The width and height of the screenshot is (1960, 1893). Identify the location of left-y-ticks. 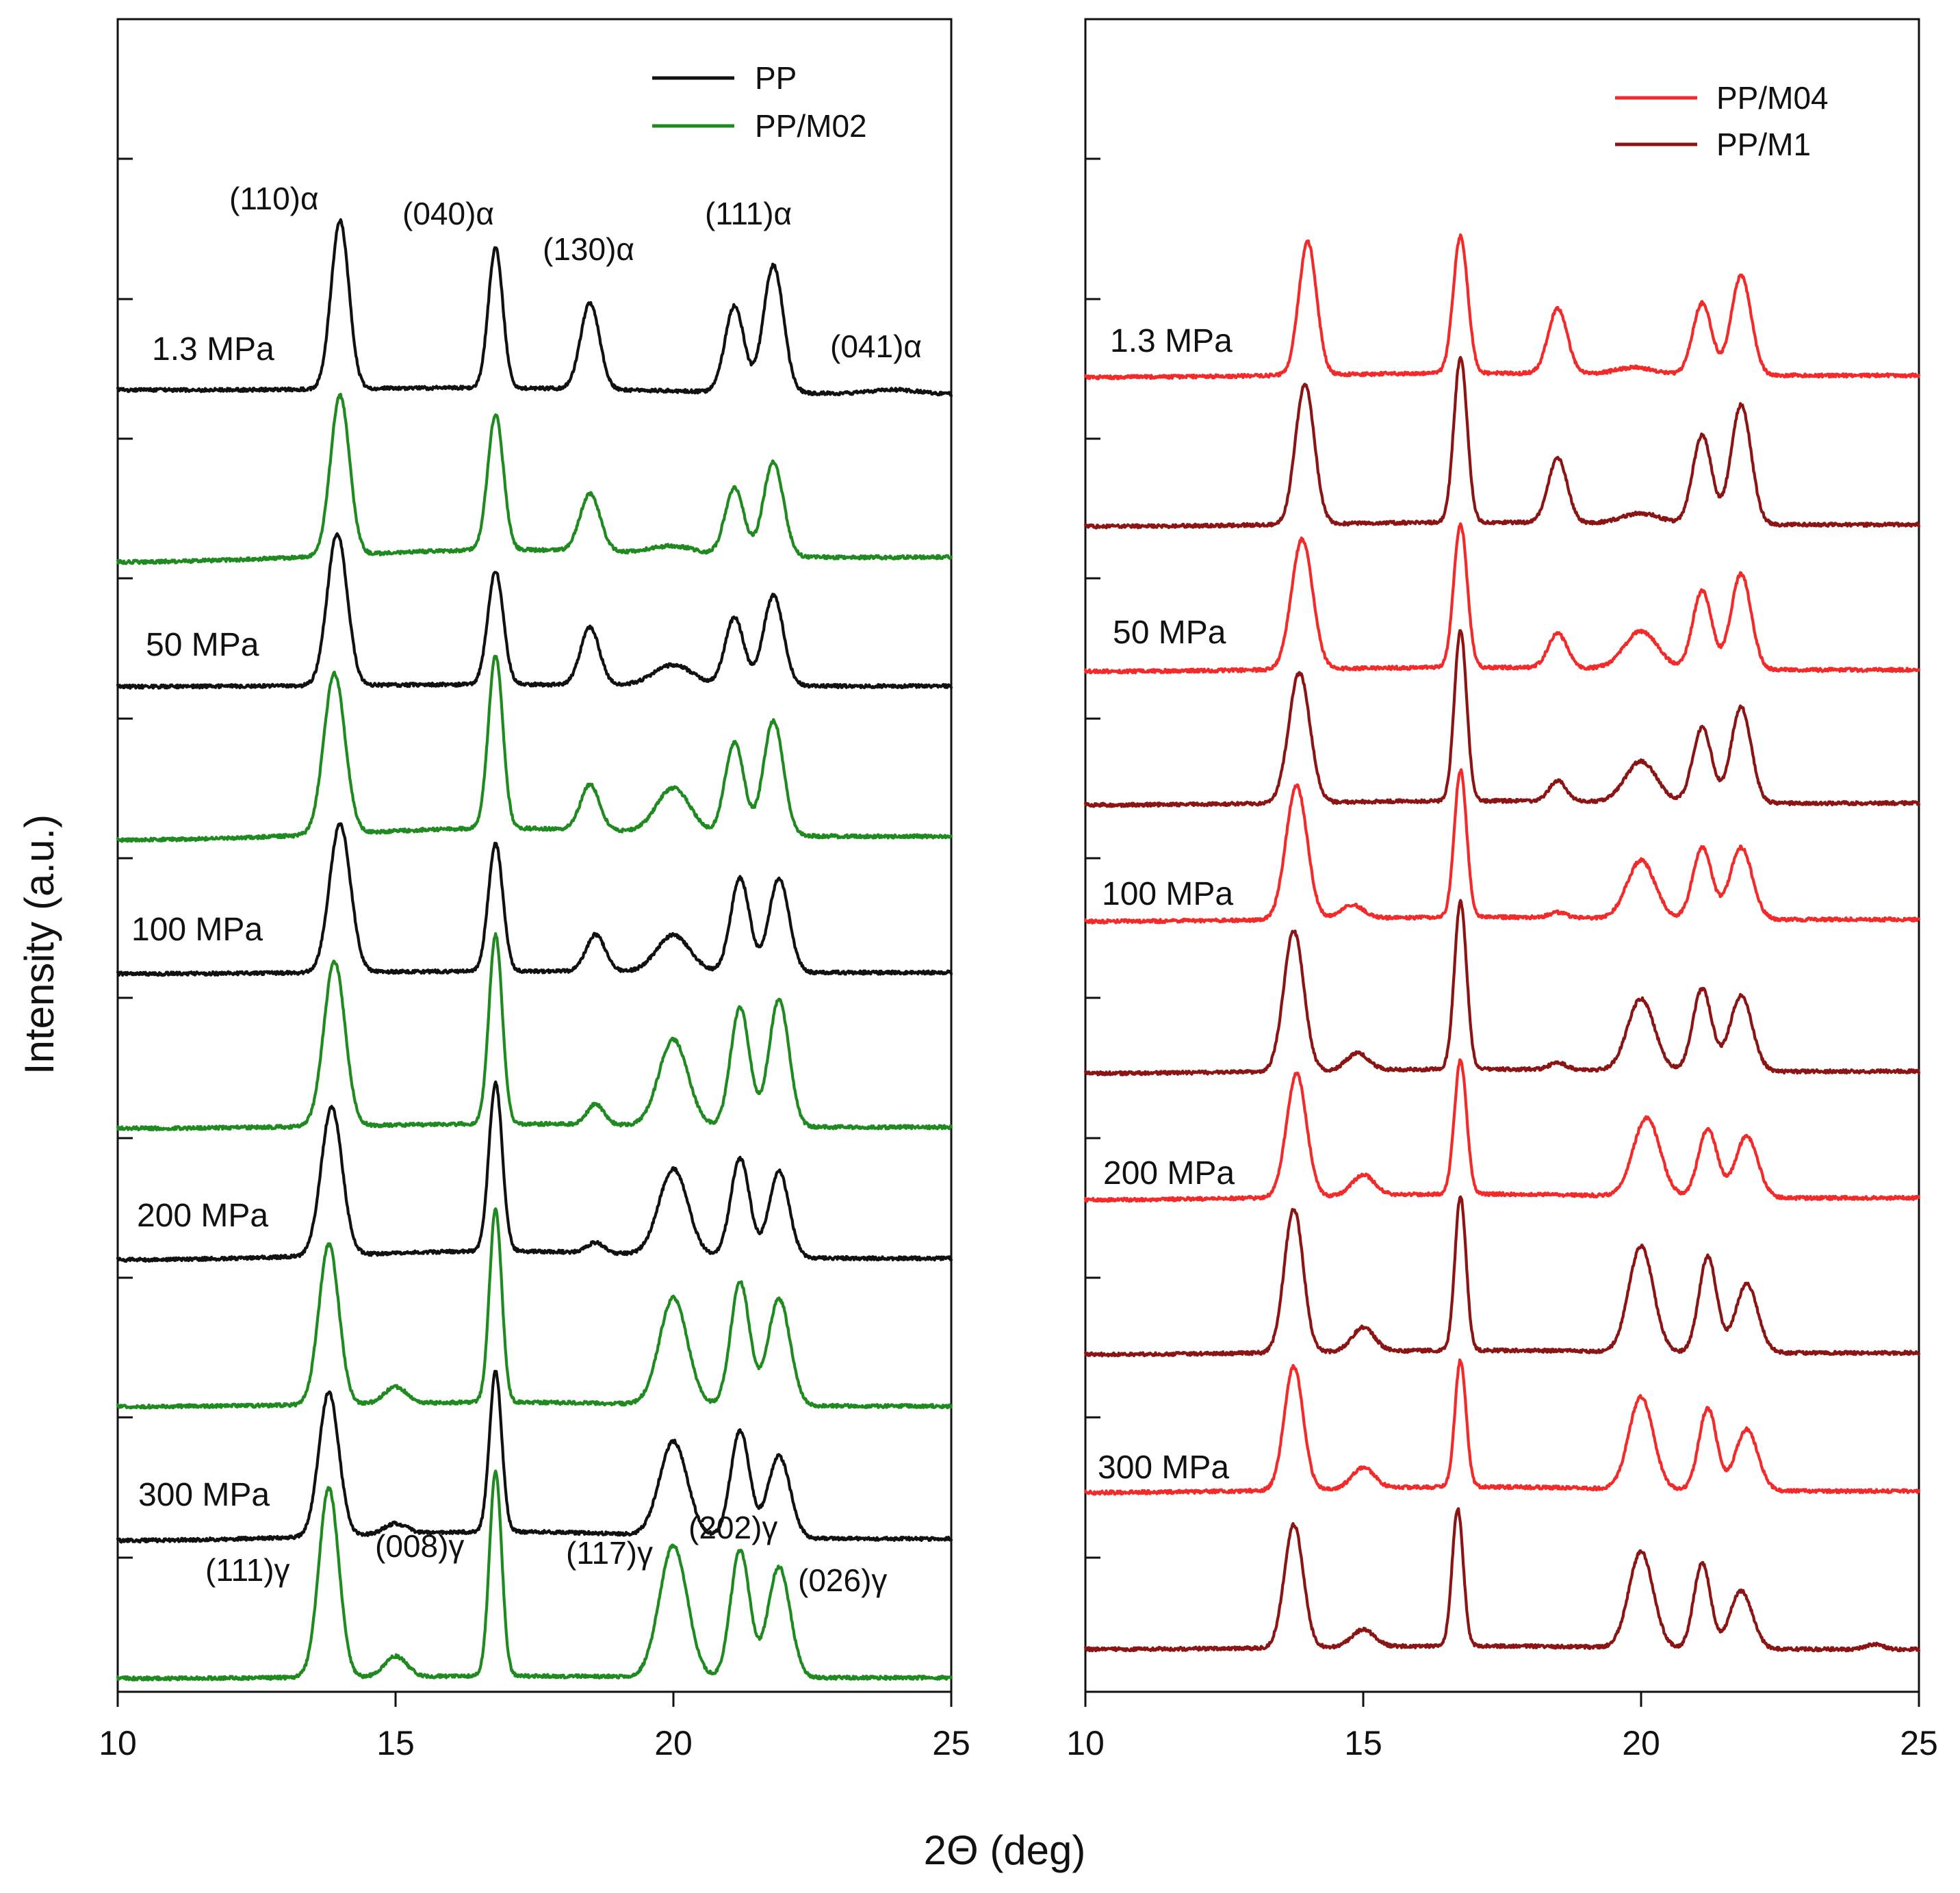
(125, 856).